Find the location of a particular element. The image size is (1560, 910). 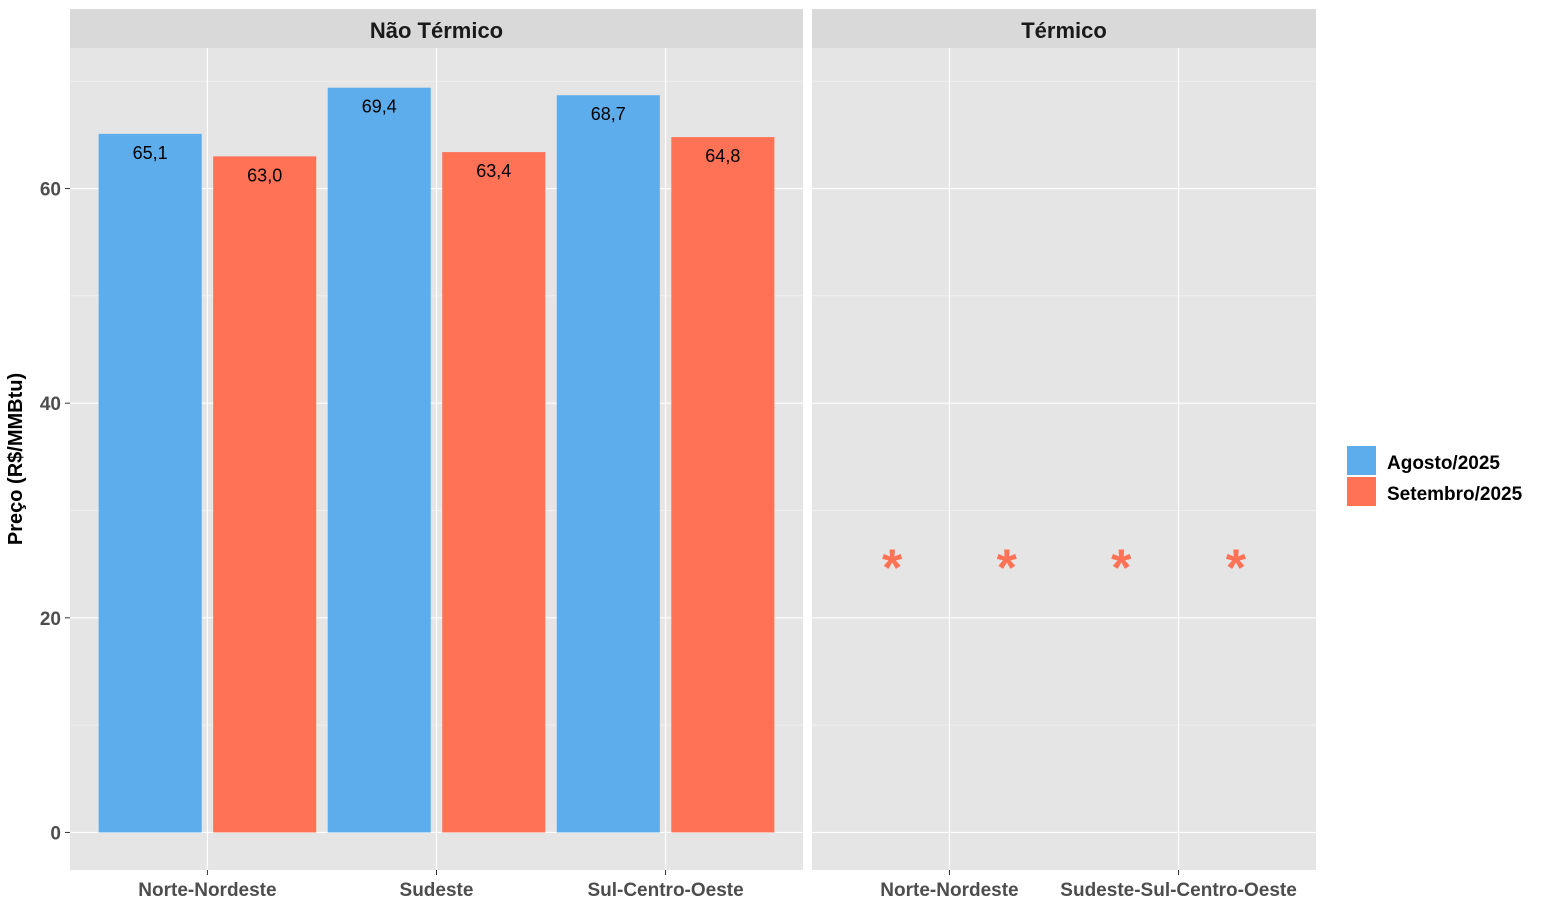

y-tick-label: 40 is located at coordinates (50, 404).